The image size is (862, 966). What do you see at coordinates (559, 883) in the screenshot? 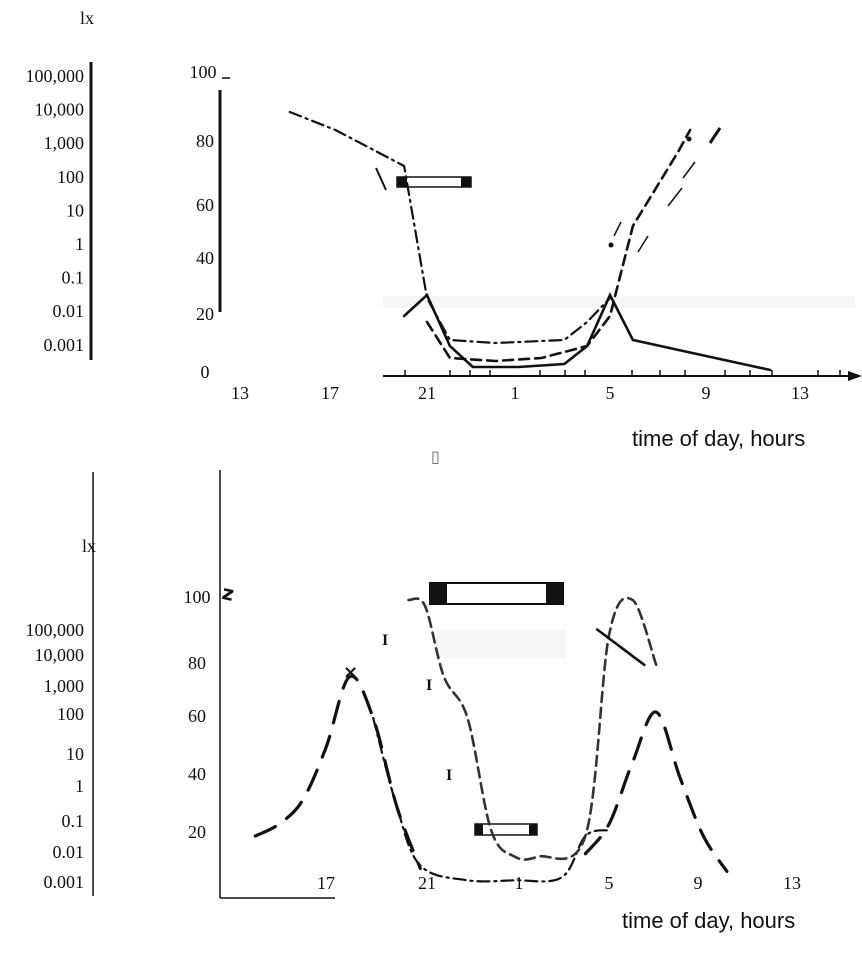
I see `lower-x-ticks: 17 21 1 5 9 13` at bounding box center [559, 883].